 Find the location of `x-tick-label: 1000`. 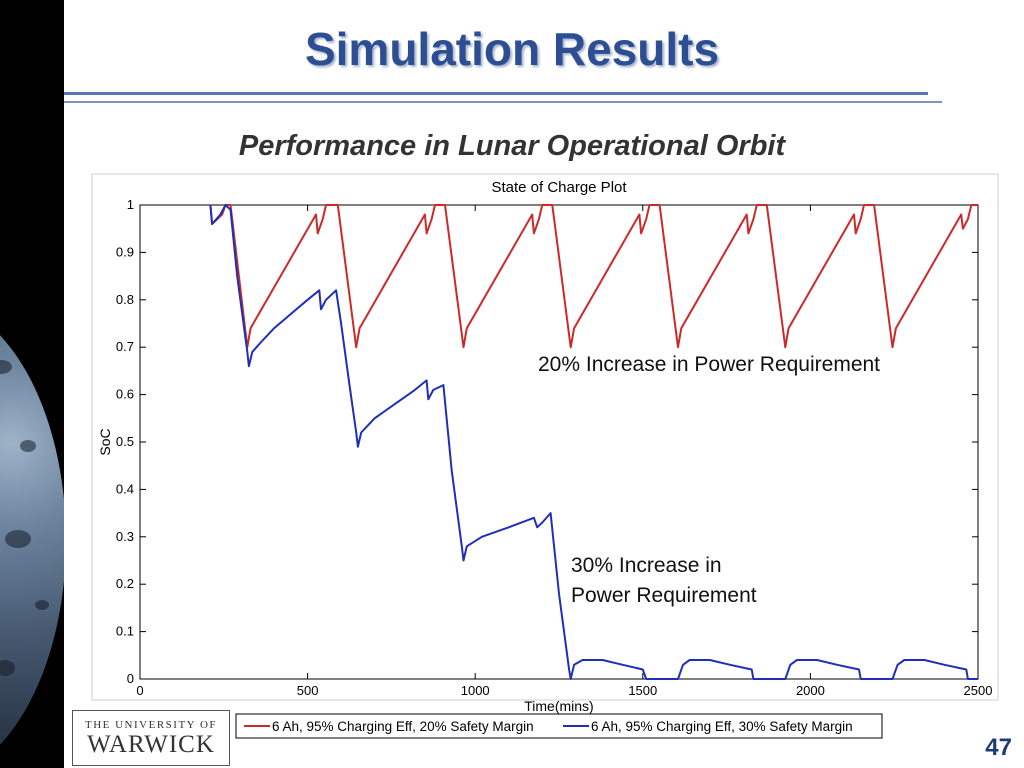

x-tick-label: 1000 is located at coordinates (475, 690).